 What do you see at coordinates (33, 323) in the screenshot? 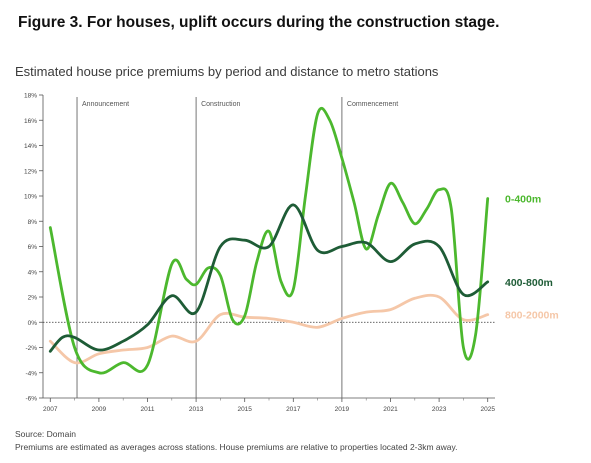
I see `y-tick-label: 0%` at bounding box center [33, 323].